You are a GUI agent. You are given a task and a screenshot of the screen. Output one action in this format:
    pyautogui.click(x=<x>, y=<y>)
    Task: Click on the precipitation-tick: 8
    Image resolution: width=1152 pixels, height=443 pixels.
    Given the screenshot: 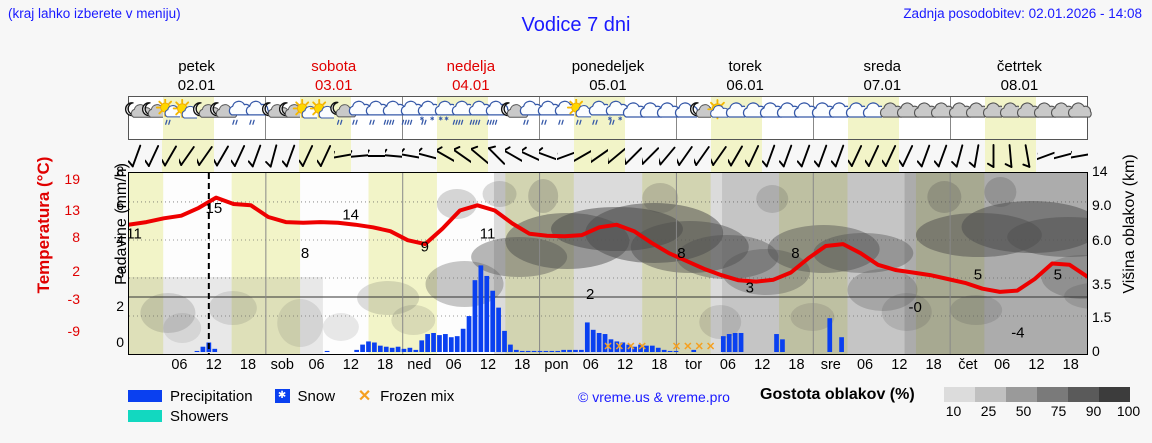 What is the action you would take?
    pyautogui.click(x=120, y=171)
    